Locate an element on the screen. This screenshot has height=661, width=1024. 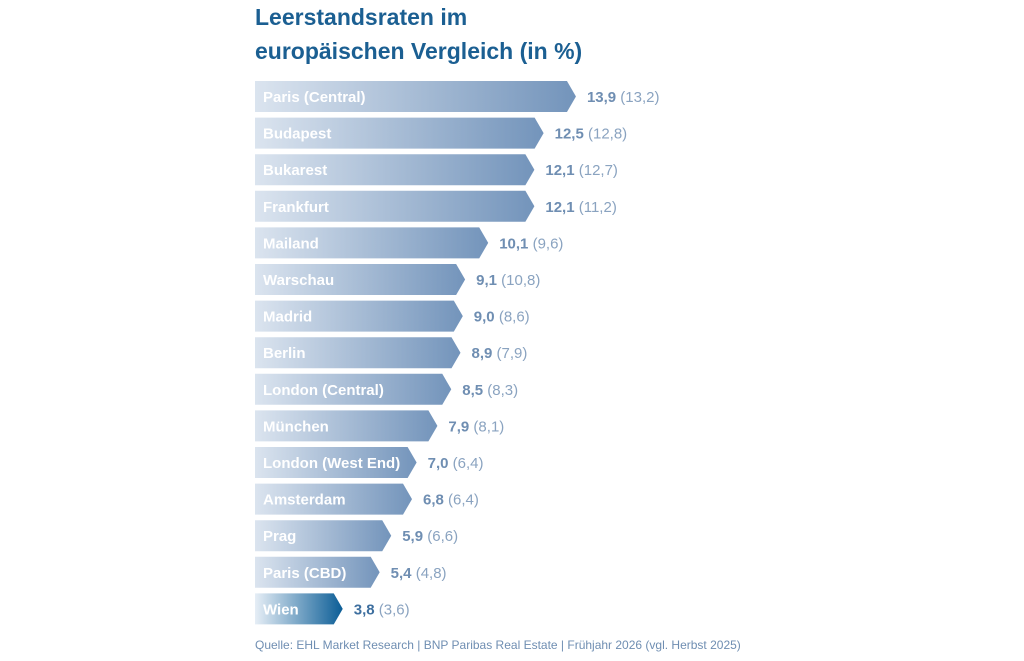
value-previous: (4,8) is located at coordinates (429, 573).